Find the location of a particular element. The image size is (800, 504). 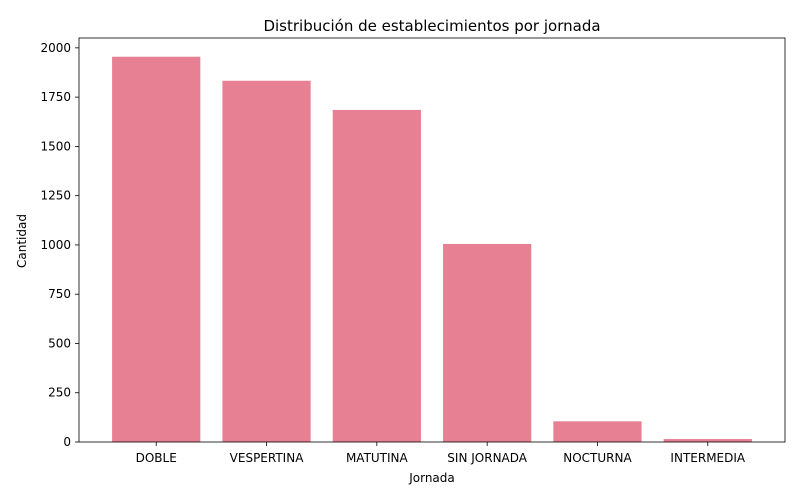

x-tick-label: INTERMEDIA is located at coordinates (707, 458).